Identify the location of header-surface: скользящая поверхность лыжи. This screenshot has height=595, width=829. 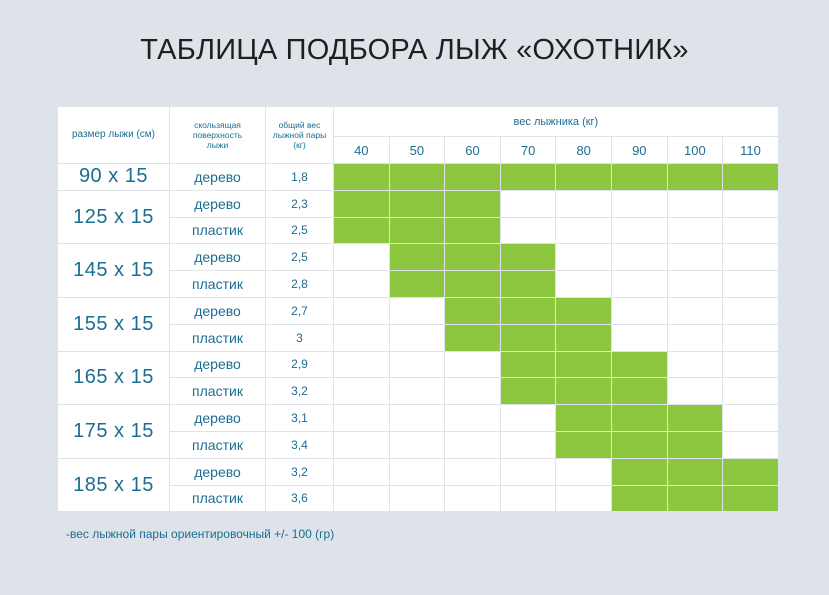
(218, 135).